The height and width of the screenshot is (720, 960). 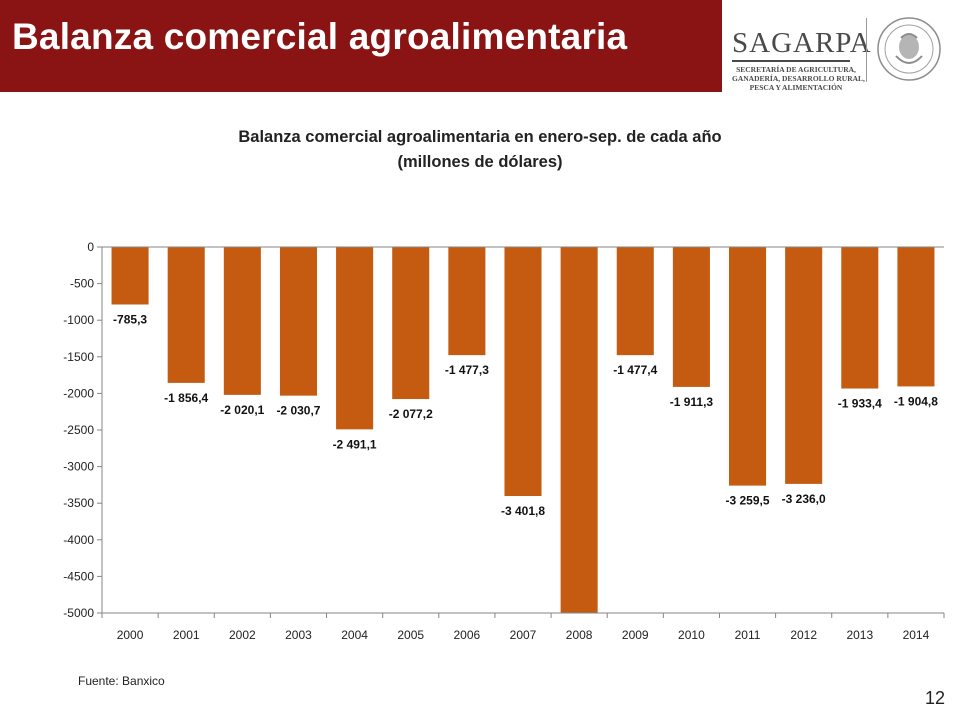 I want to click on page-number: 12, so click(x=935, y=698).